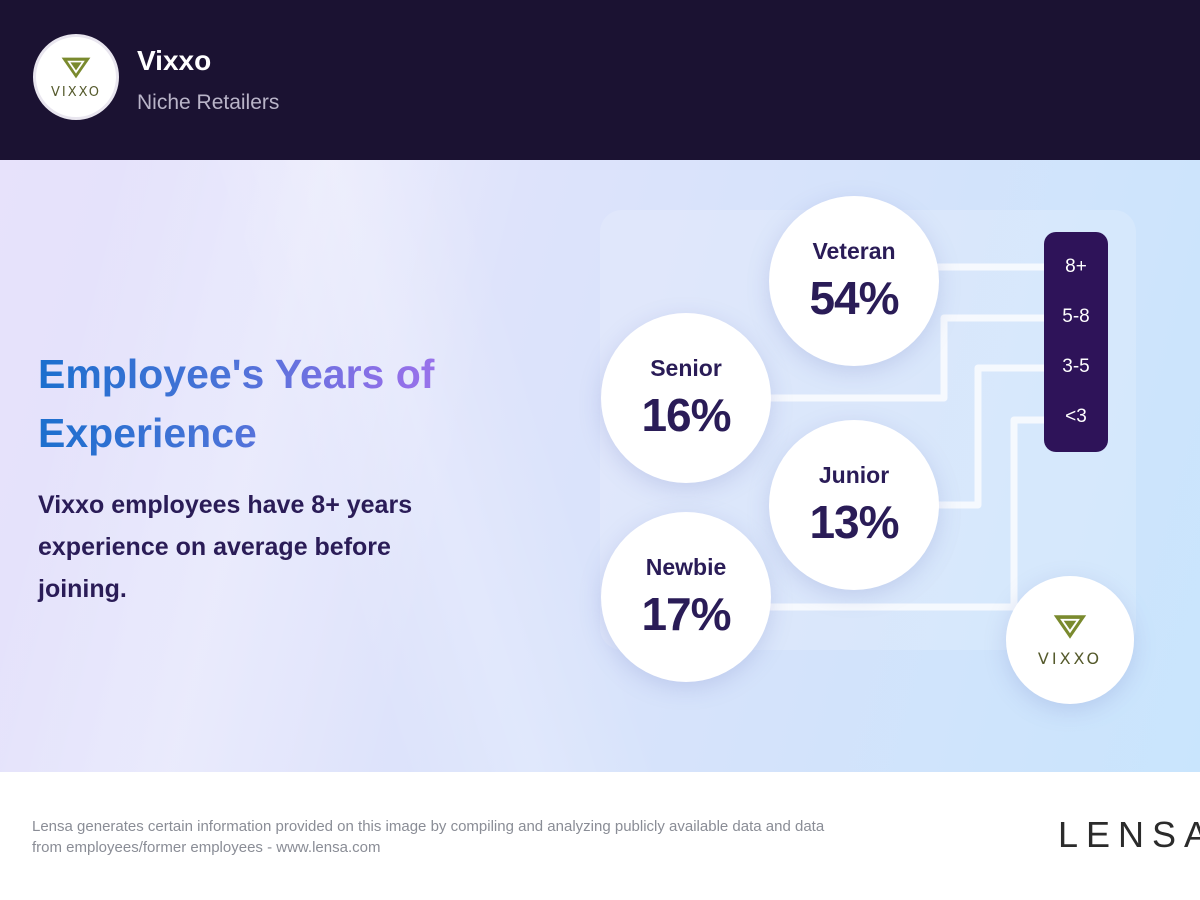 The height and width of the screenshot is (900, 1200). I want to click on range-label: 3-5, so click(1076, 366).